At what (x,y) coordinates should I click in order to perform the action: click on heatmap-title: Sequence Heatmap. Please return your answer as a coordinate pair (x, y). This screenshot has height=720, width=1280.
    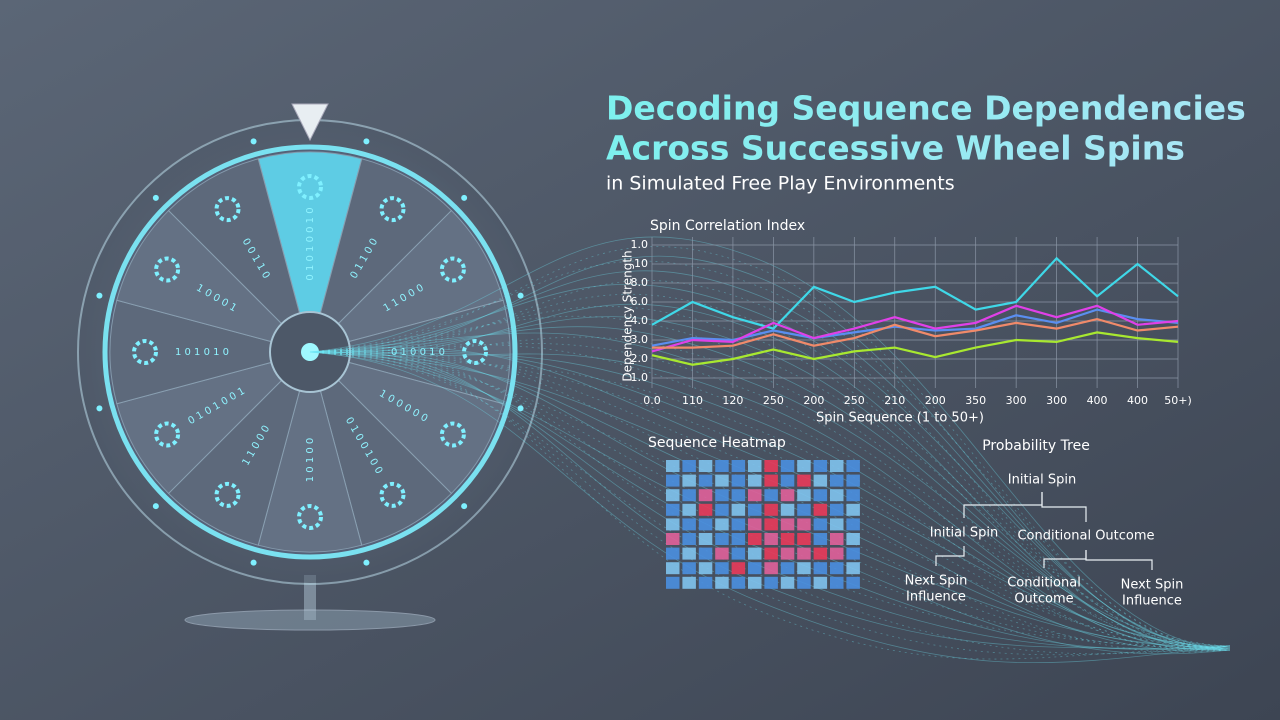
    Looking at the image, I should click on (717, 443).